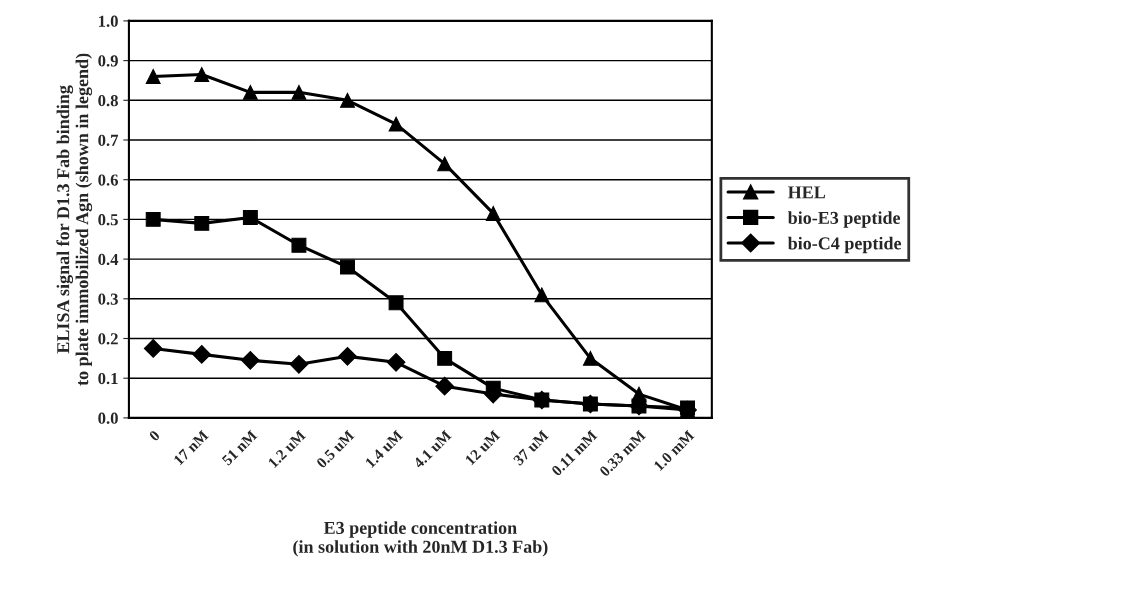 Image resolution: width=1121 pixels, height=597 pixels. Describe the element at coordinates (108, 180) in the screenshot. I see `y-tick-label: 0.6` at that location.